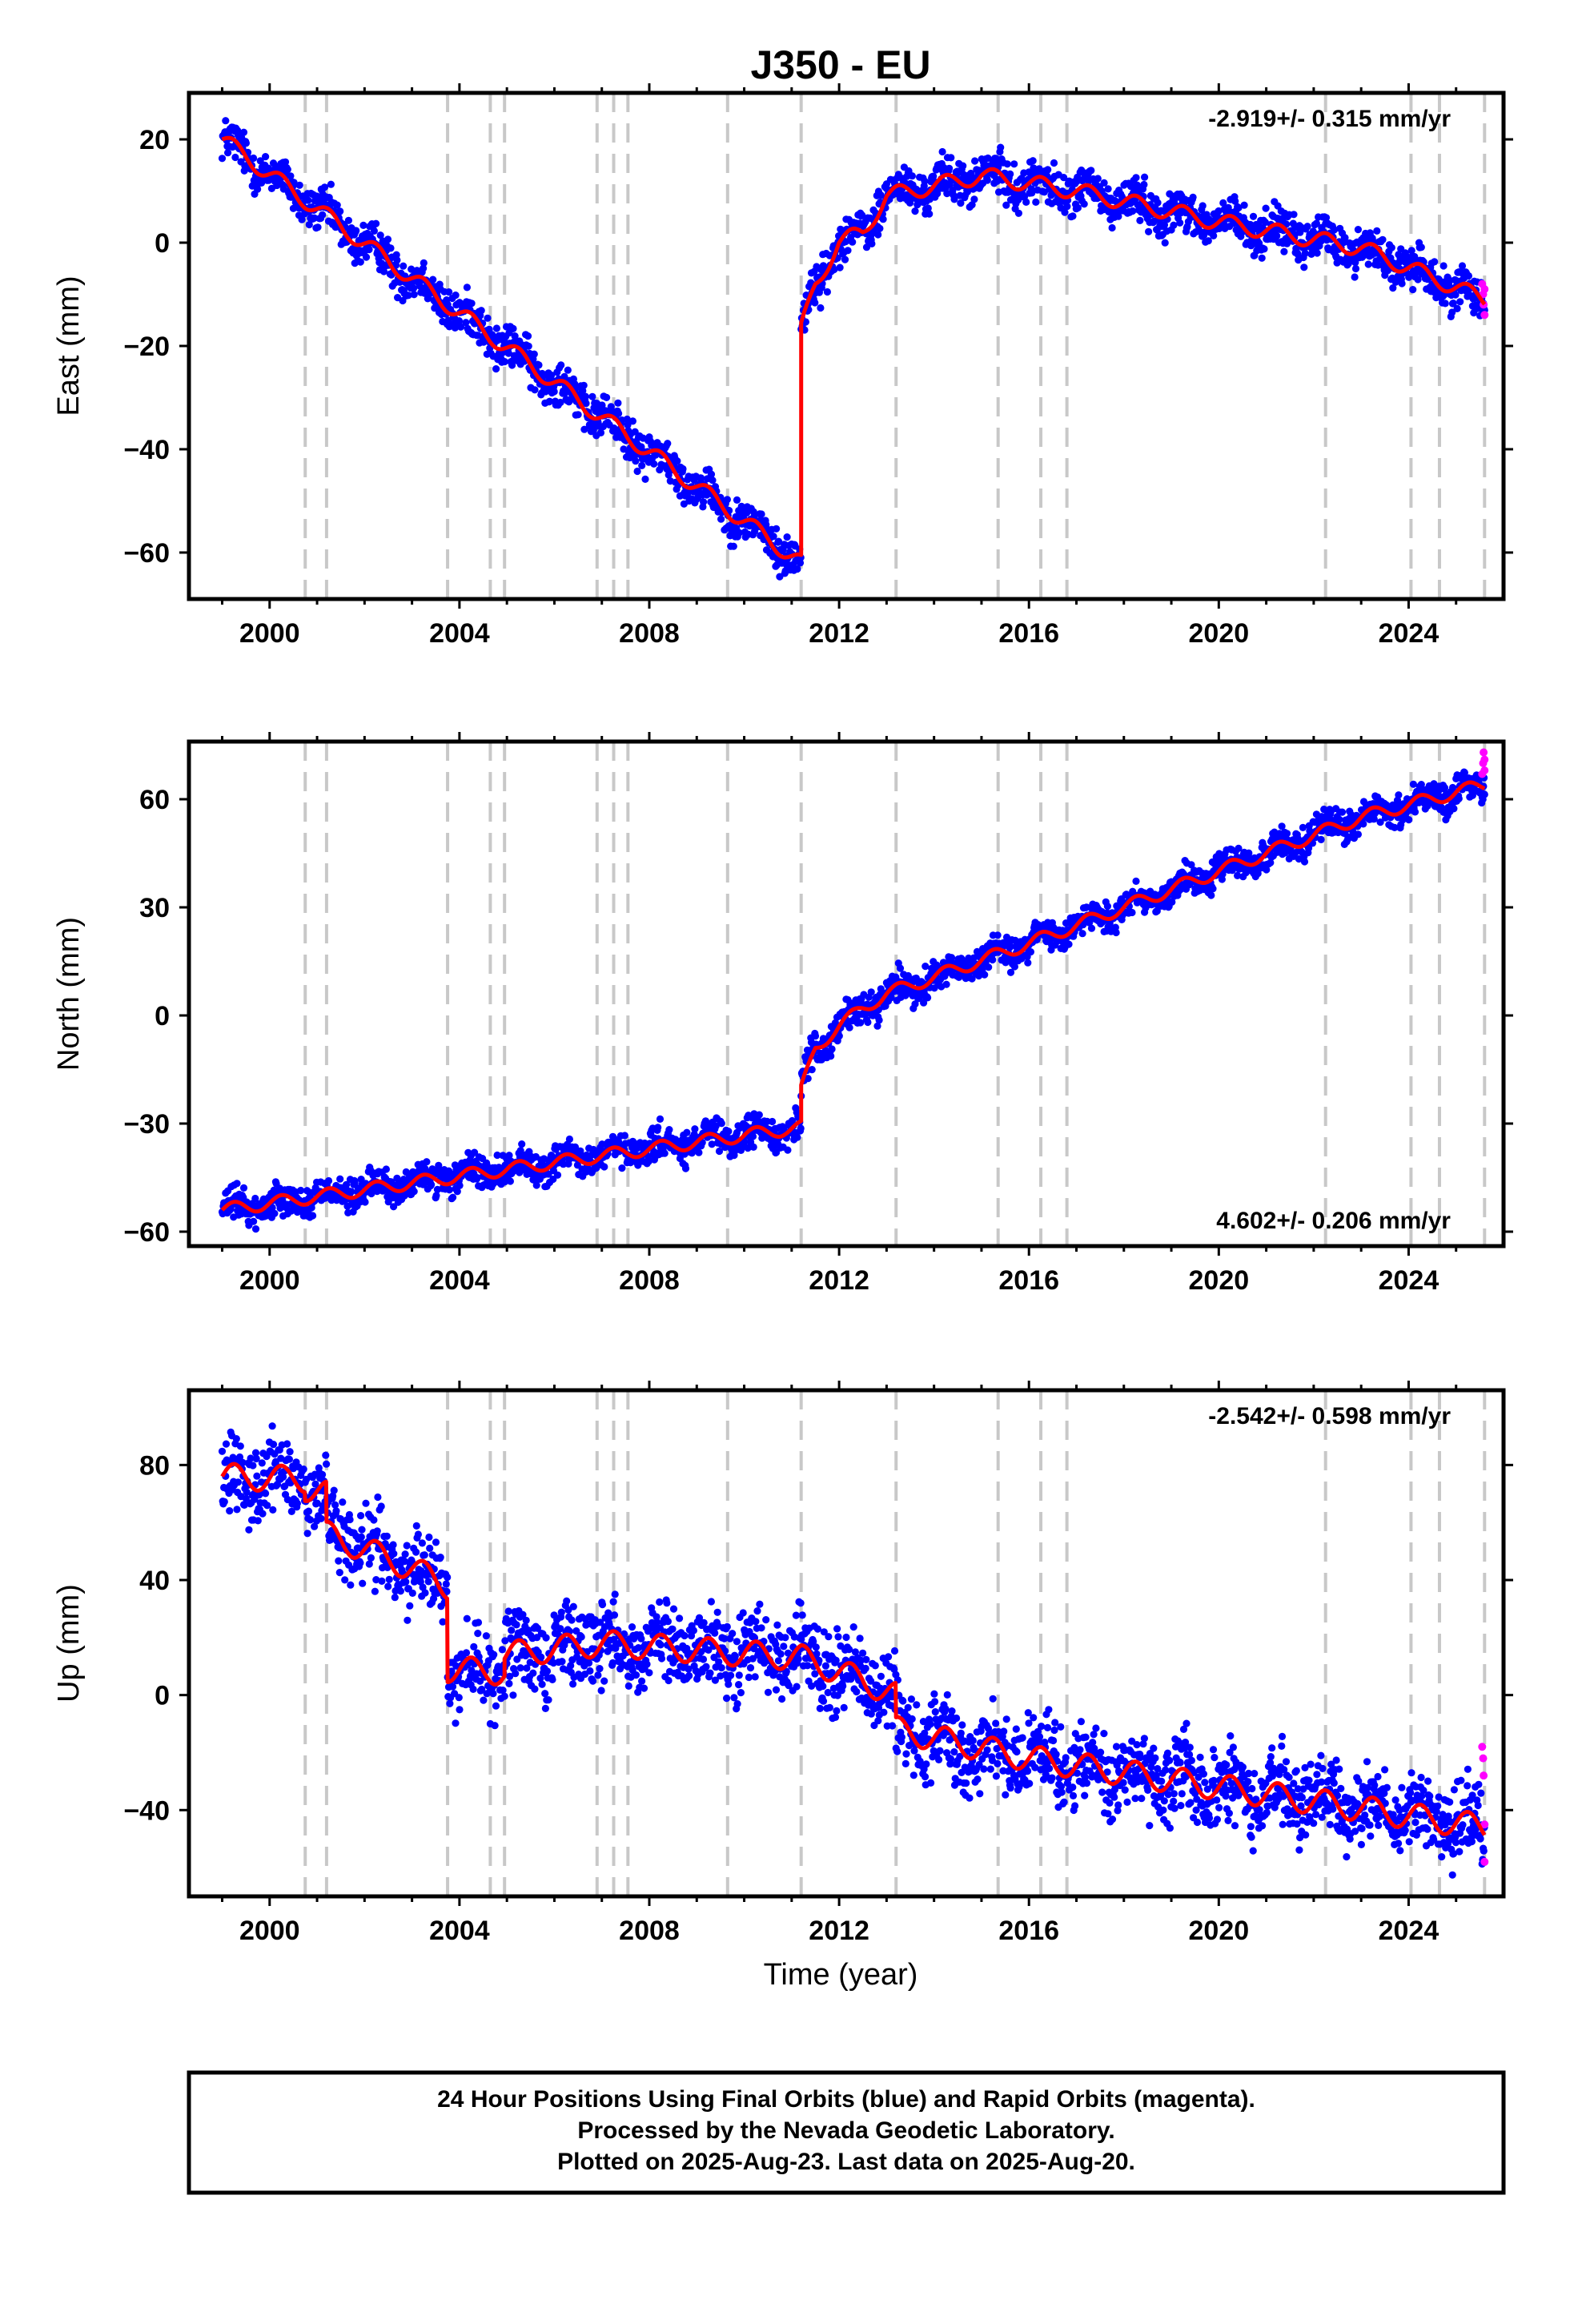 The image size is (1582, 2324). What do you see at coordinates (854, 347) in the screenshot?
I see `east-model-line` at bounding box center [854, 347].